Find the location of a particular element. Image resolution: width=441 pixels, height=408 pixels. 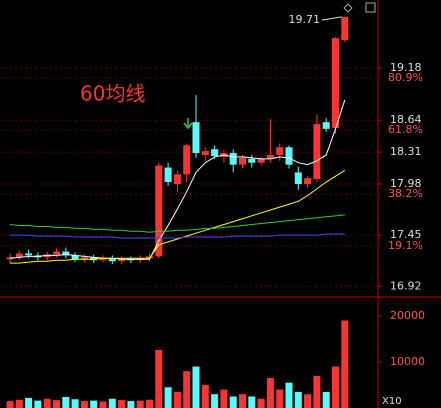

volume-unit: X10 is located at coordinates (392, 401).